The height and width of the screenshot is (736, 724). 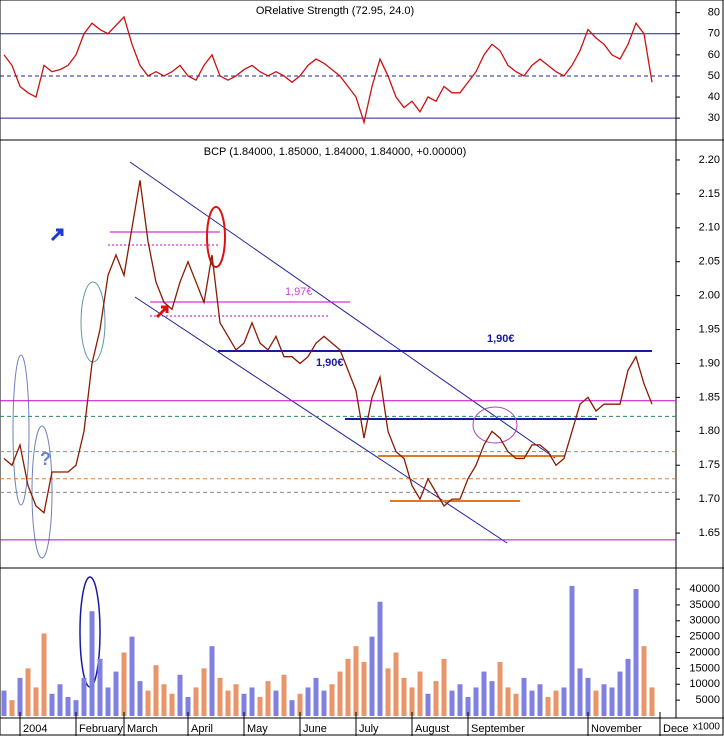 What do you see at coordinates (704, 589) in the screenshot?
I see `y-tick-label: 40000` at bounding box center [704, 589].